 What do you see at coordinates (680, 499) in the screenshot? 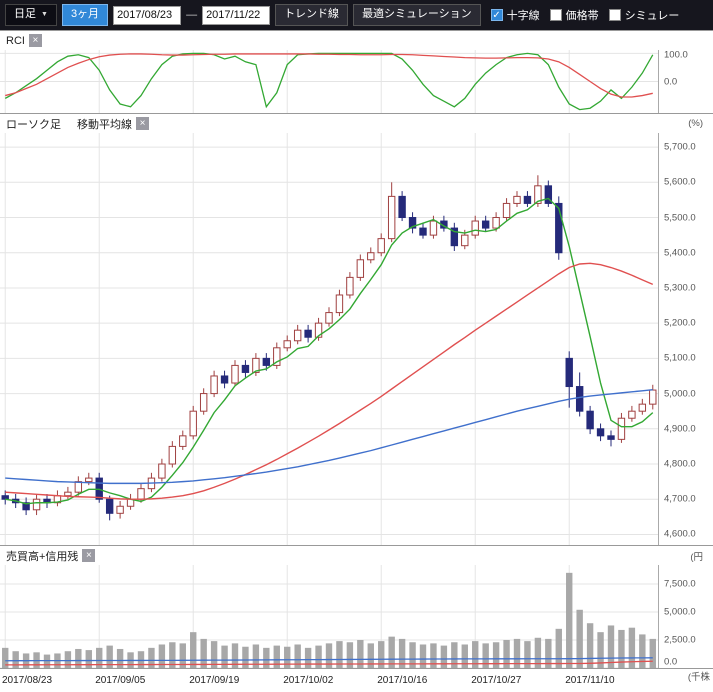
I see `y-axis-tick: 4,700.0` at bounding box center [680, 499].